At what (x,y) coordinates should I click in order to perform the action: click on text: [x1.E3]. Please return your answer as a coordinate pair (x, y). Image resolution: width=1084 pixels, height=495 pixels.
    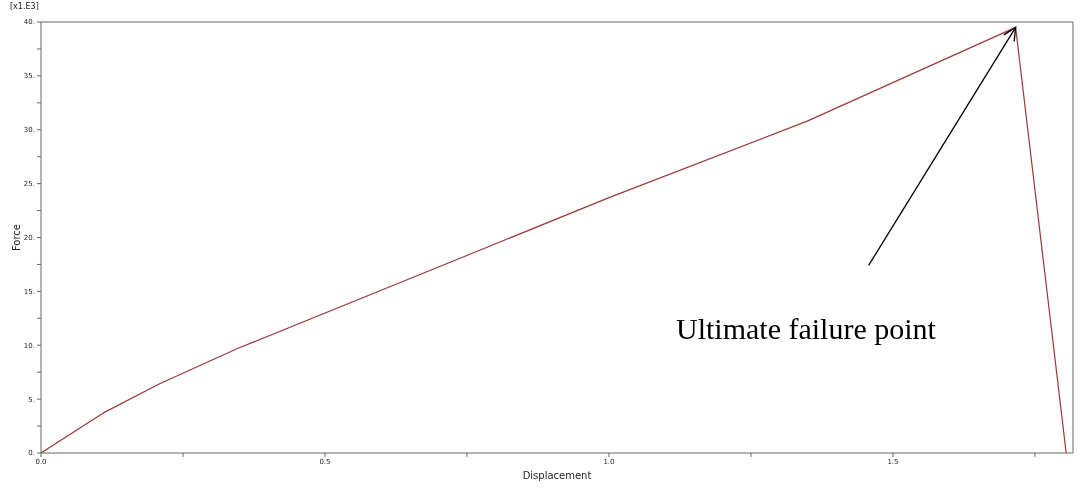
    Looking at the image, I should click on (24, 6).